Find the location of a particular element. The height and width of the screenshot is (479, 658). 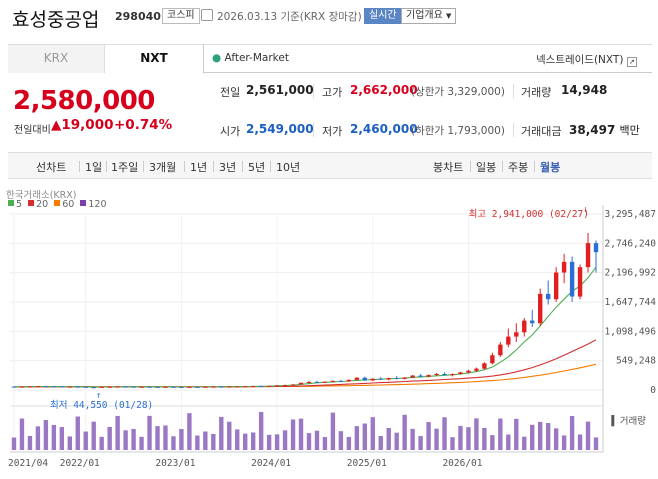

up-triangle-icon: ▲ is located at coordinates (56, 125).